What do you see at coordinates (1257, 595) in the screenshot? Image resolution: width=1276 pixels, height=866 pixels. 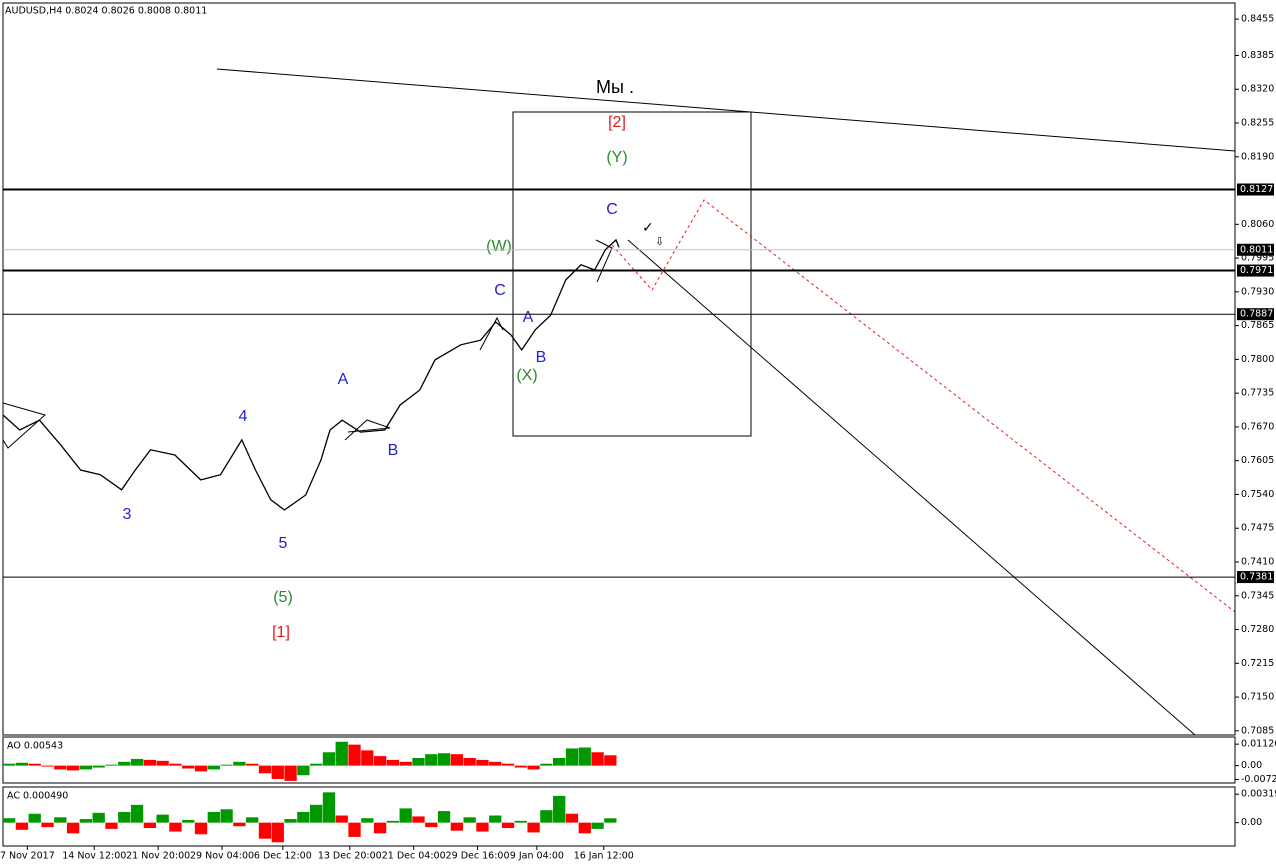 I see `y-tick-label: 0.7345` at bounding box center [1257, 595].